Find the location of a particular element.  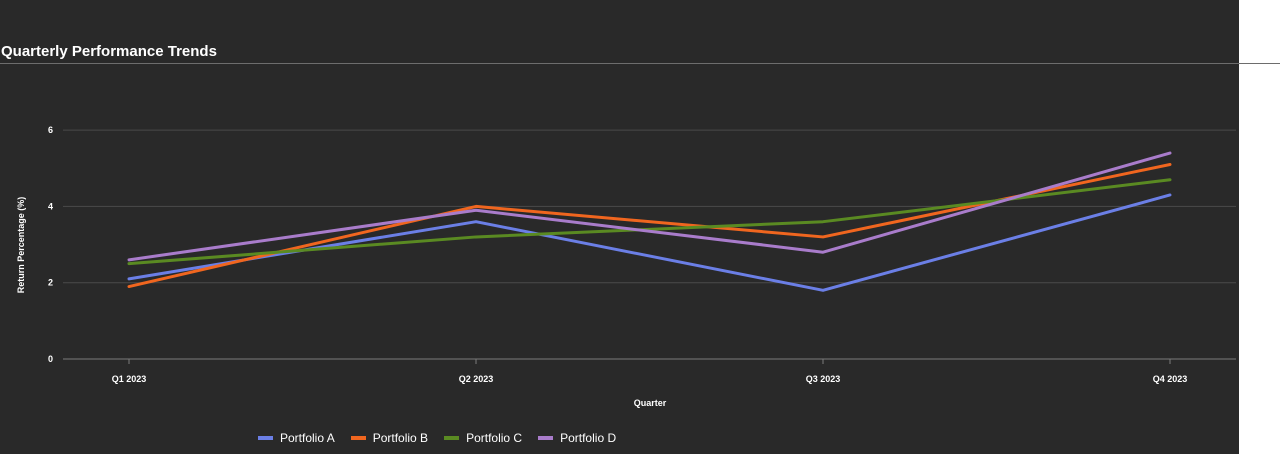

y-axis-label: Return Percentage (%) is located at coordinates (21, 245).